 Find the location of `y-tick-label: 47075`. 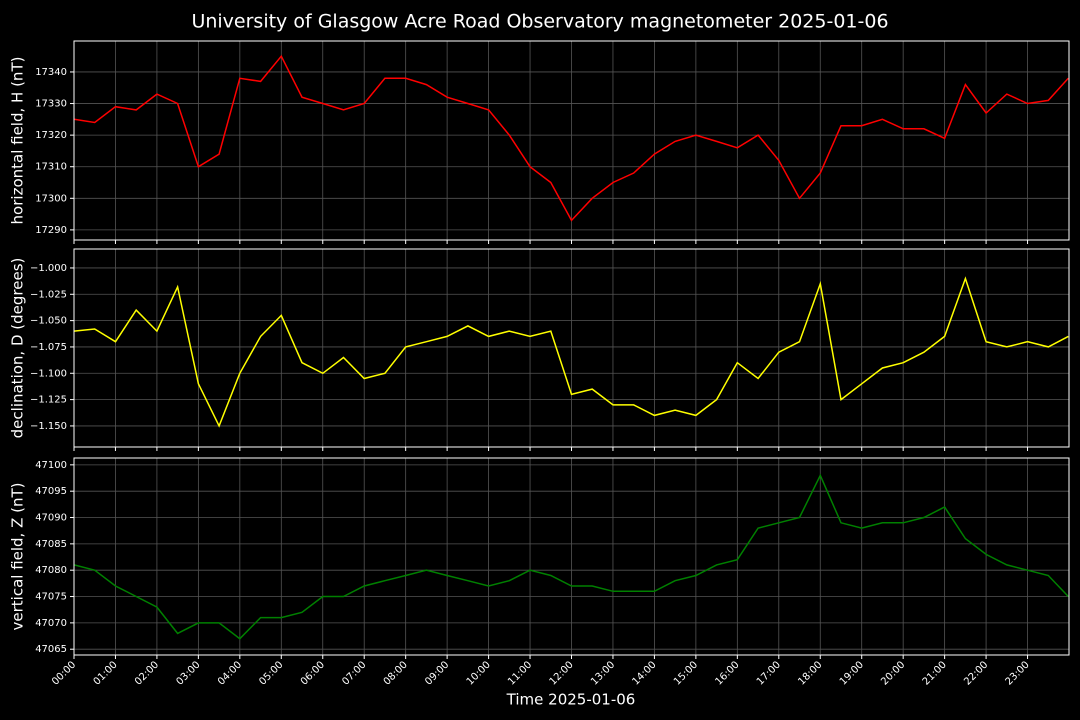

y-tick-label: 47075 is located at coordinates (51, 597).